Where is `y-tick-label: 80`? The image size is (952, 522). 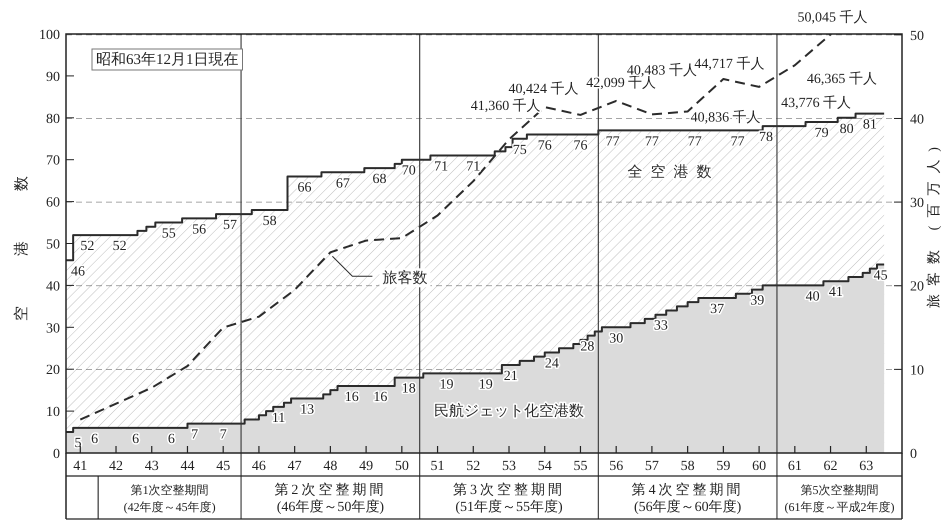 y-tick-label: 80 is located at coordinates (53, 119).